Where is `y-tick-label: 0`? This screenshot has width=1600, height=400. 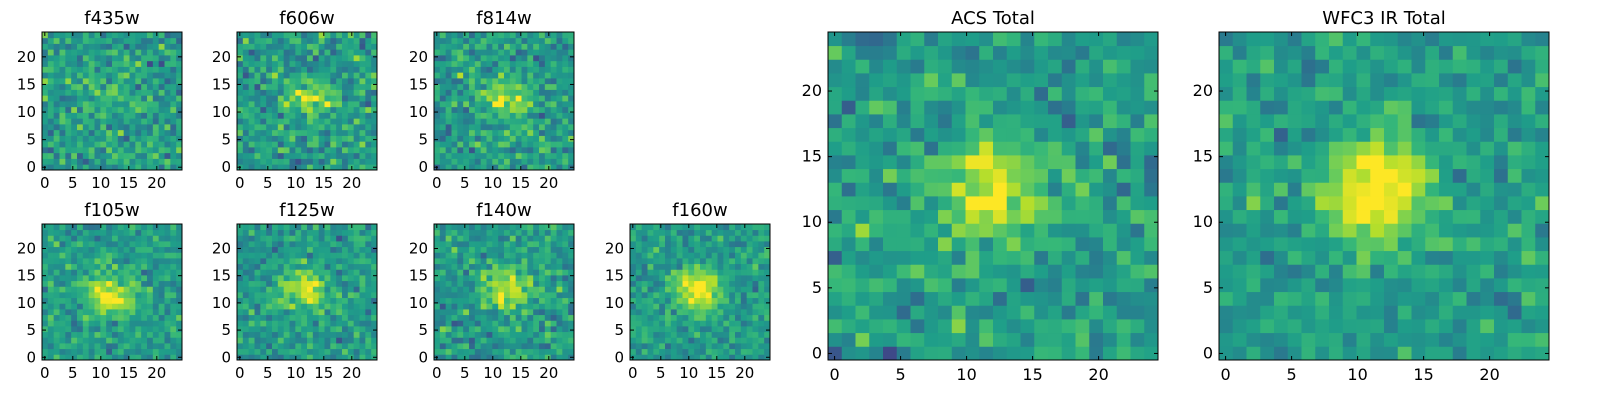 y-tick-label: 0 is located at coordinates (817, 352).